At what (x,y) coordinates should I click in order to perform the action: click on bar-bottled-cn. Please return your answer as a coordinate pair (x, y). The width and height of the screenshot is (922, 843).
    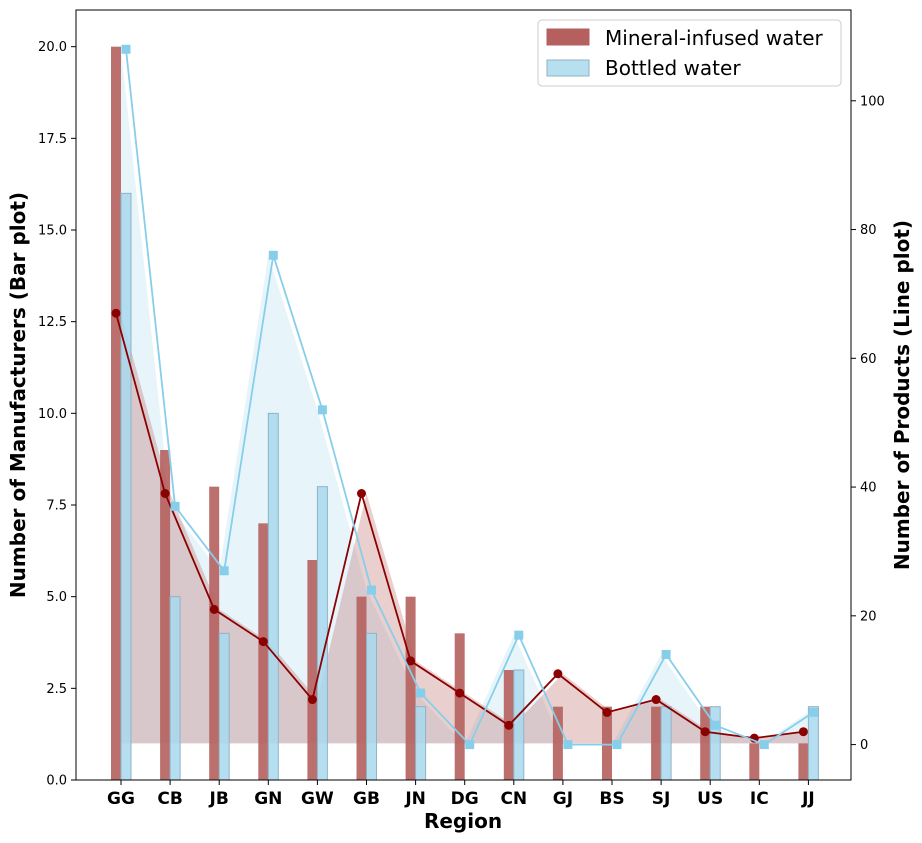
    Looking at the image, I should click on (519, 725).